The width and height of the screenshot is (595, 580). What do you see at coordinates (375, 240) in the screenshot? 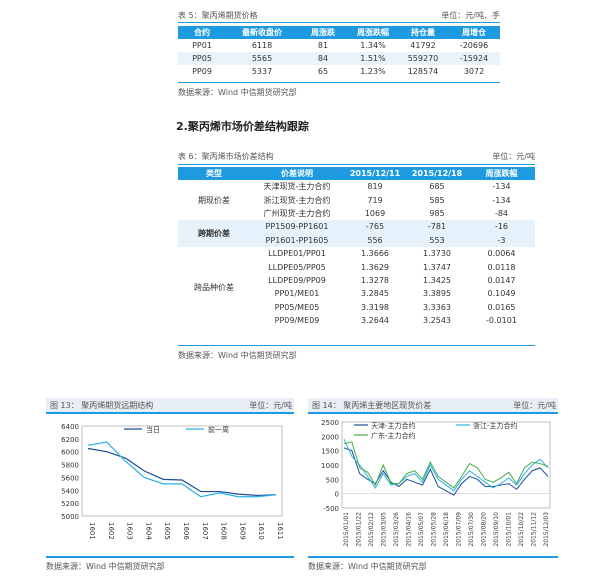
I see `table6-cell: 556` at bounding box center [375, 240].